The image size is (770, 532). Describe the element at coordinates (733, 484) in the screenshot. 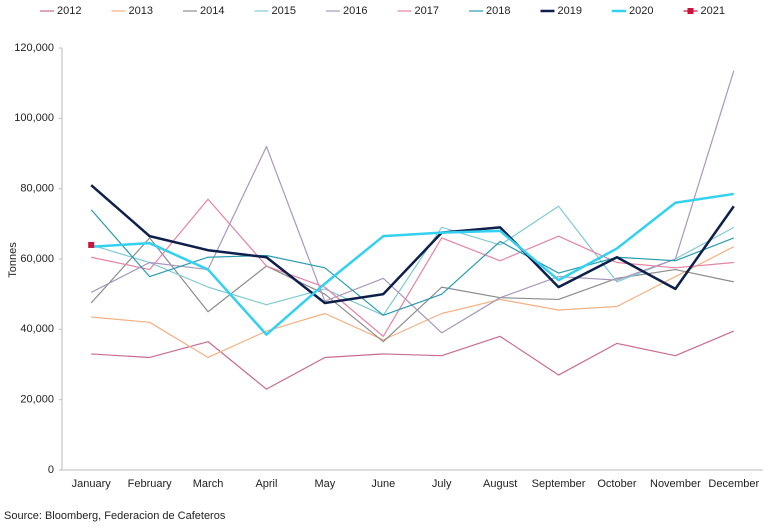

I see `x-tick-label: December` at that location.